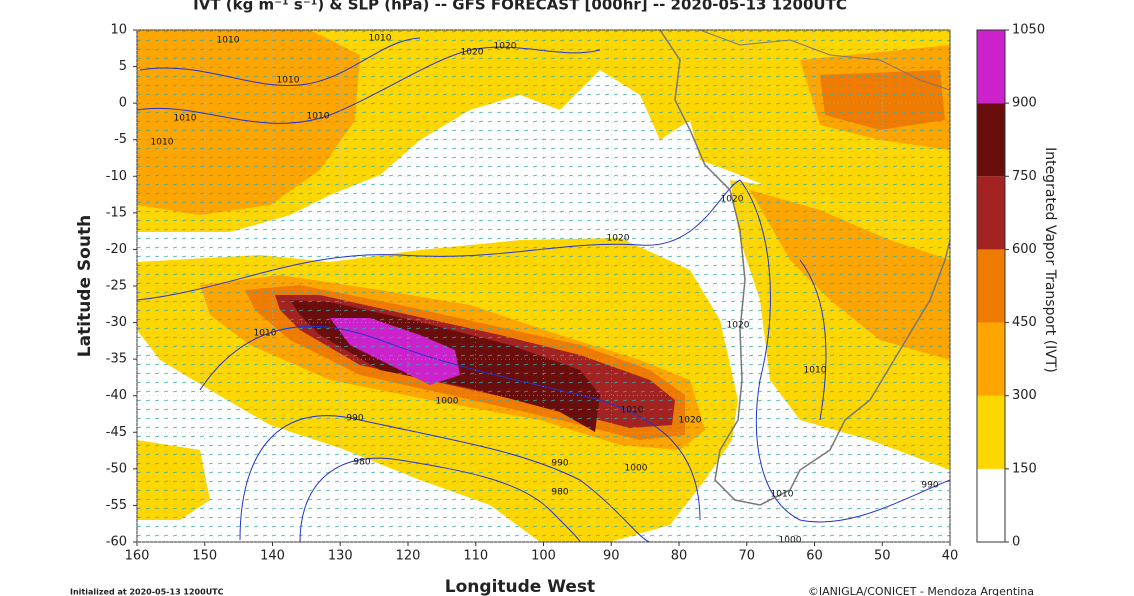 The height and width of the screenshot is (596, 1134). I want to click on y-tick-label: -30, so click(116, 322).